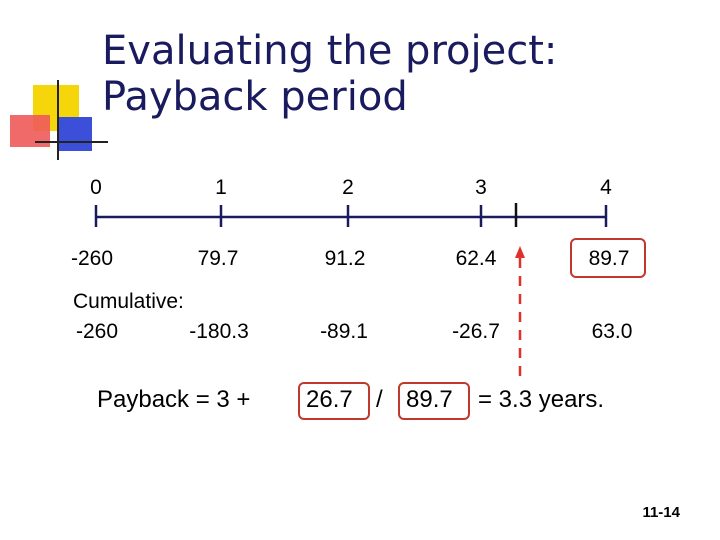 The width and height of the screenshot is (720, 540). What do you see at coordinates (541, 399) in the screenshot?
I see `formula-suffix: = 3.3 years.` at bounding box center [541, 399].